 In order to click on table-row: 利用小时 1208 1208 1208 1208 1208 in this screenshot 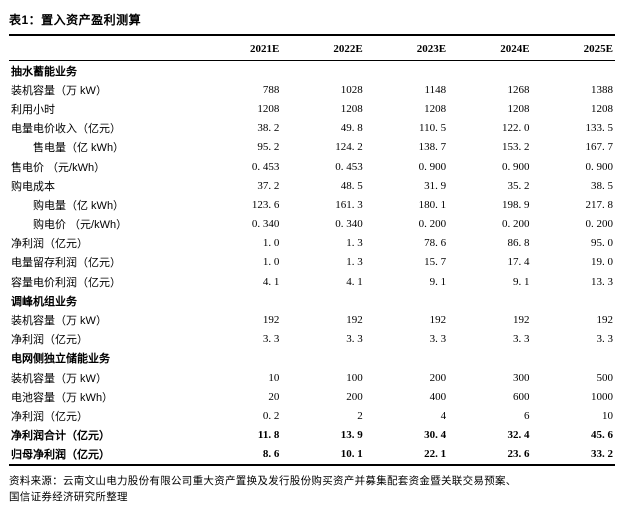, I will do `click(312, 108)`.